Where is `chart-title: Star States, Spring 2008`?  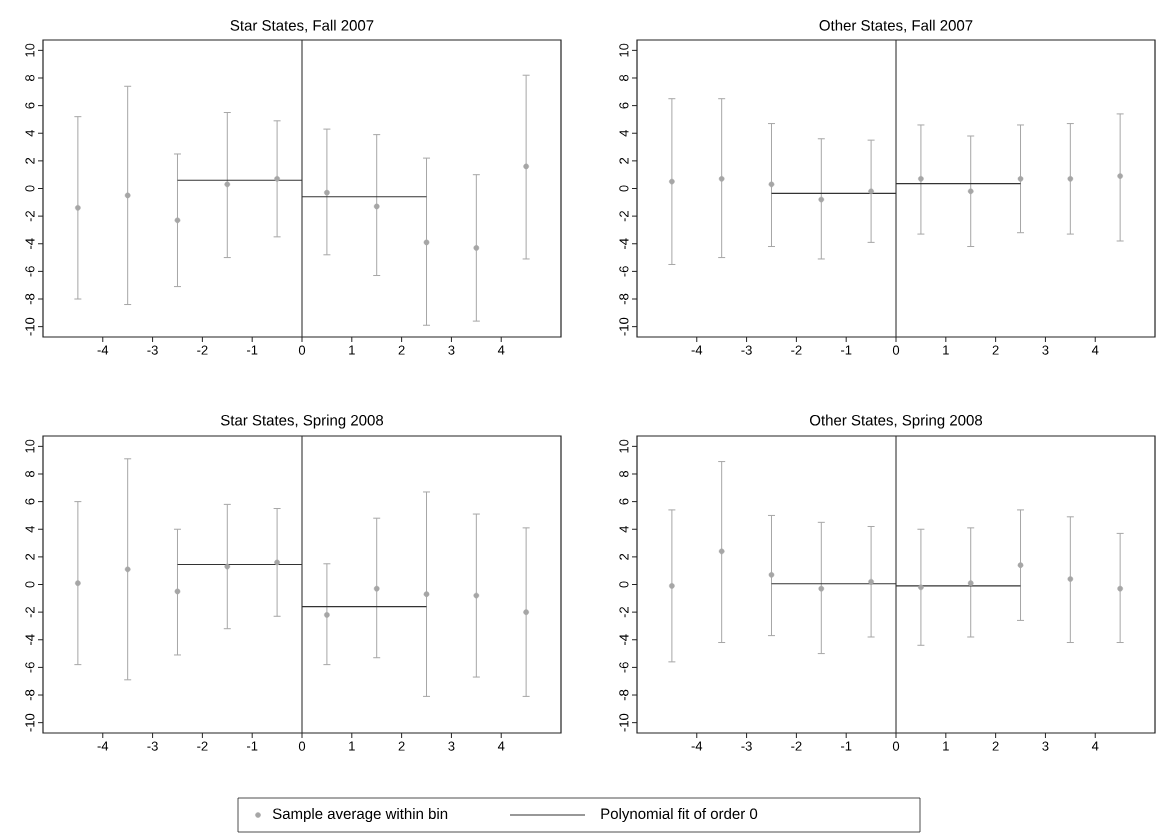 chart-title: Star States, Spring 2008 is located at coordinates (302, 421).